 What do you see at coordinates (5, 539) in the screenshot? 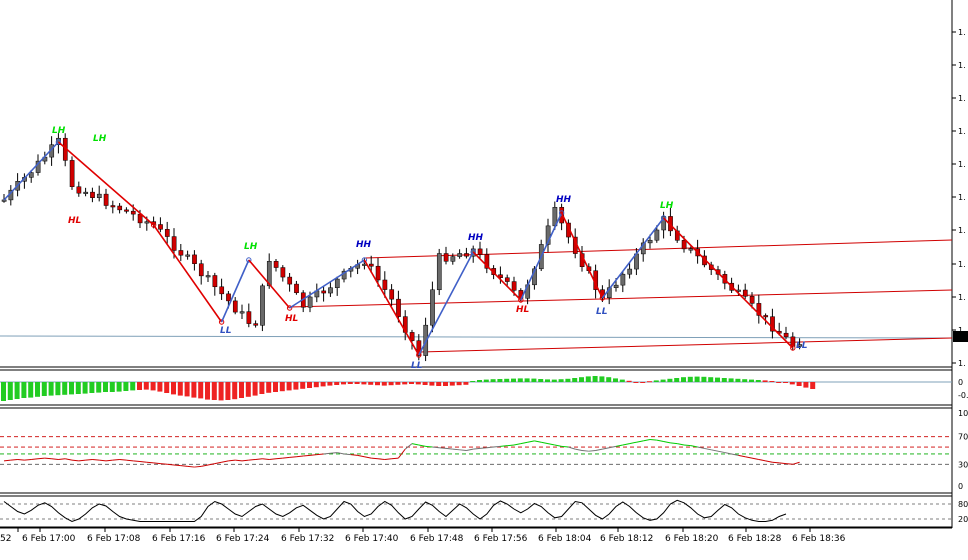
I see `time-tick-label: 52` at bounding box center [5, 539].